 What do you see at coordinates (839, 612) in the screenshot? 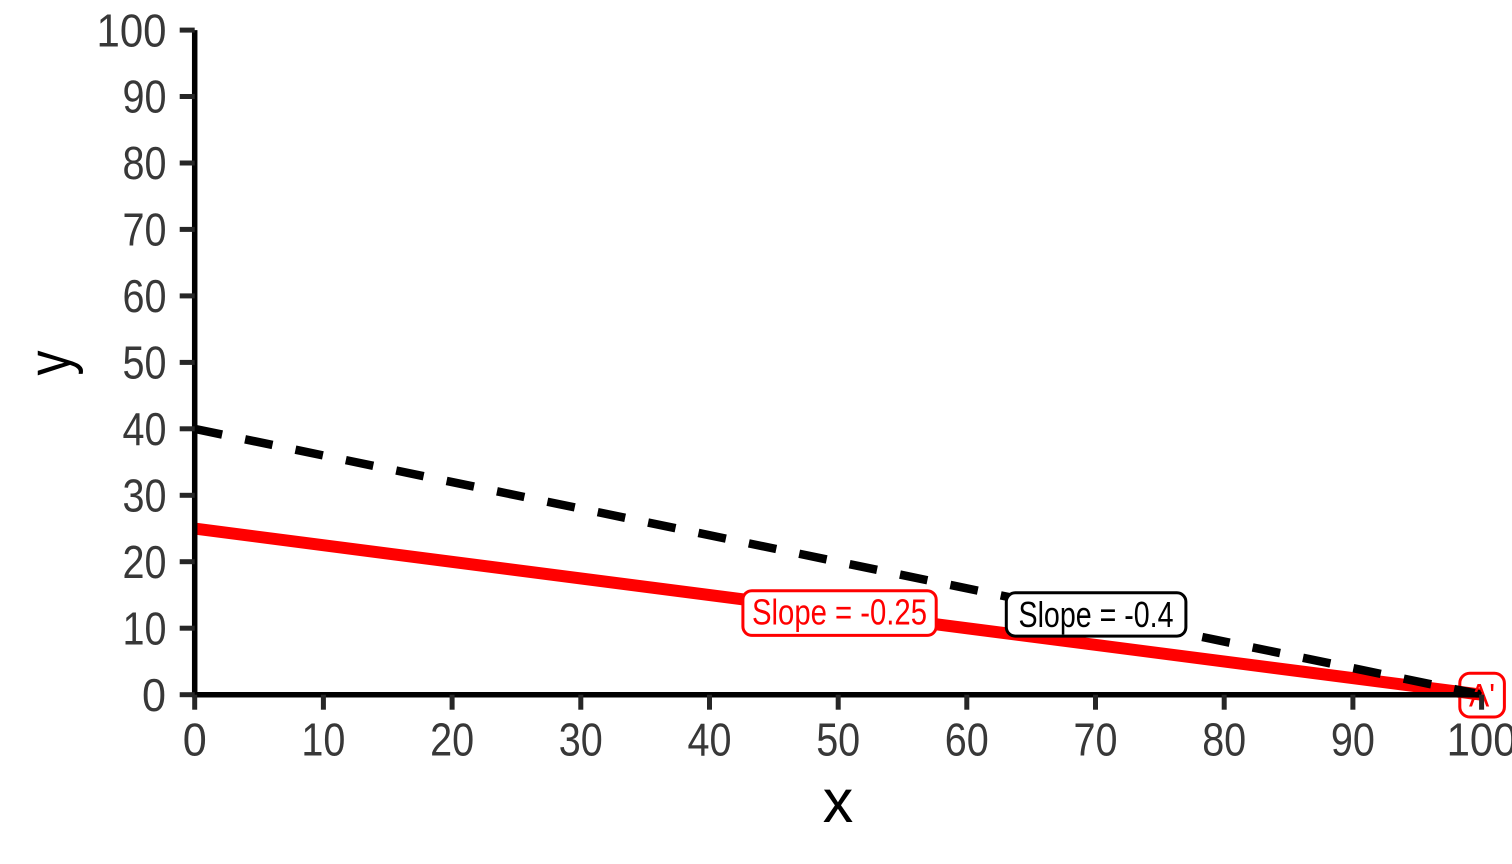
I see `svg-text: Slope = -0.25` at bounding box center [839, 612].